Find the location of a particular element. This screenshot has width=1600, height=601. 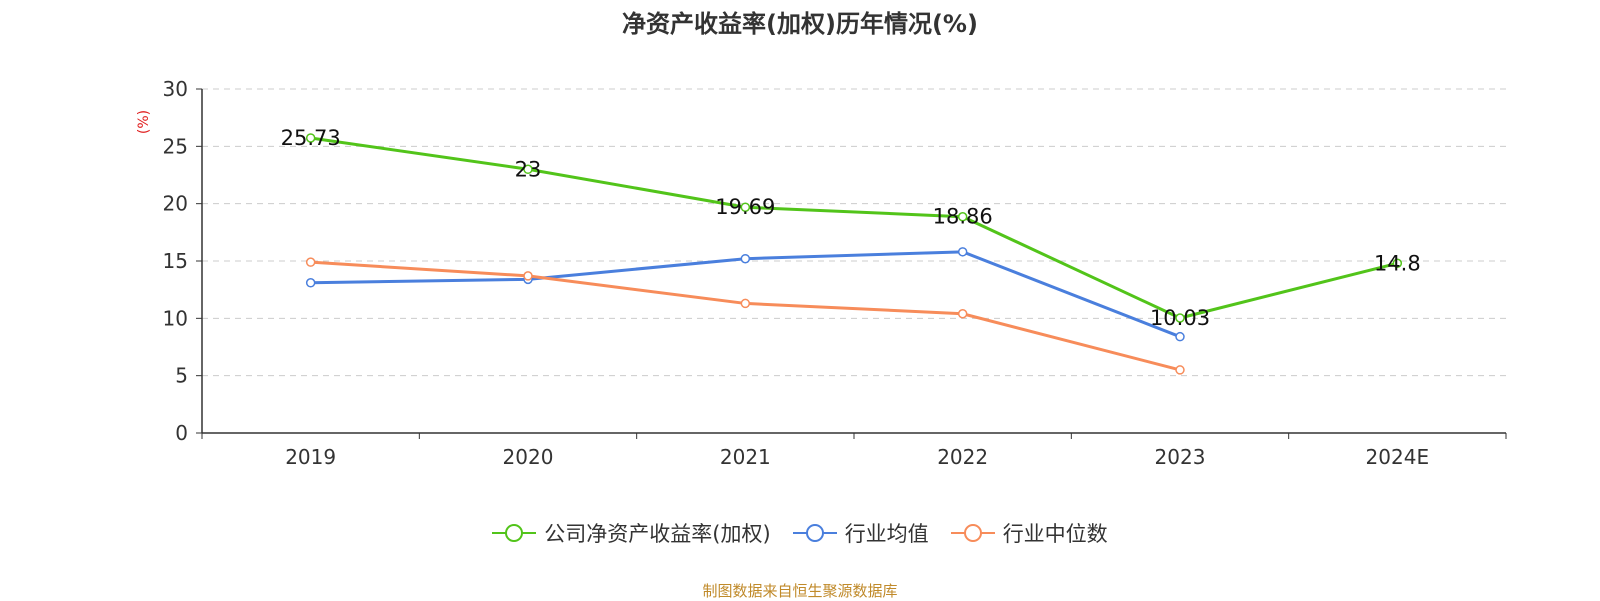

x-tick-label: 2019 is located at coordinates (310, 457).